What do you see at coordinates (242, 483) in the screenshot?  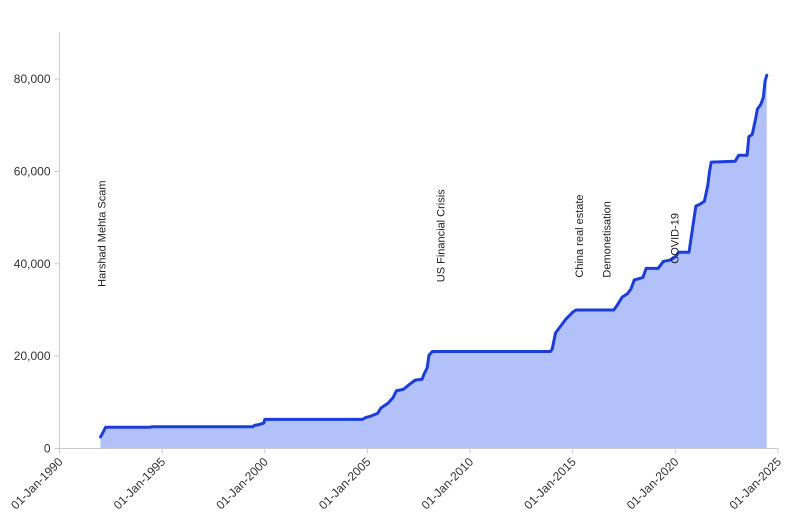 I see `x-tick-label: 01-Jan-2000` at bounding box center [242, 483].